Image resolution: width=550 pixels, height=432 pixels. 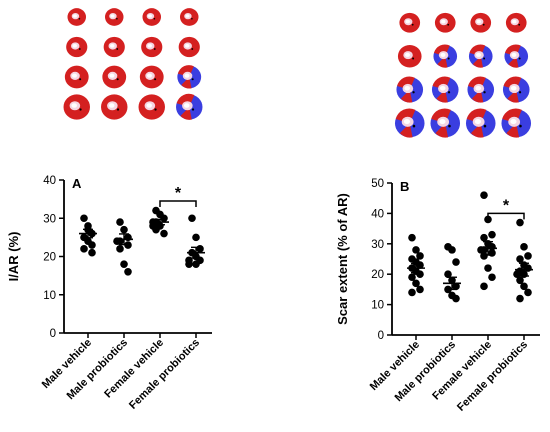 I want to click on y-tick-label: 20, so click(x=49, y=258).